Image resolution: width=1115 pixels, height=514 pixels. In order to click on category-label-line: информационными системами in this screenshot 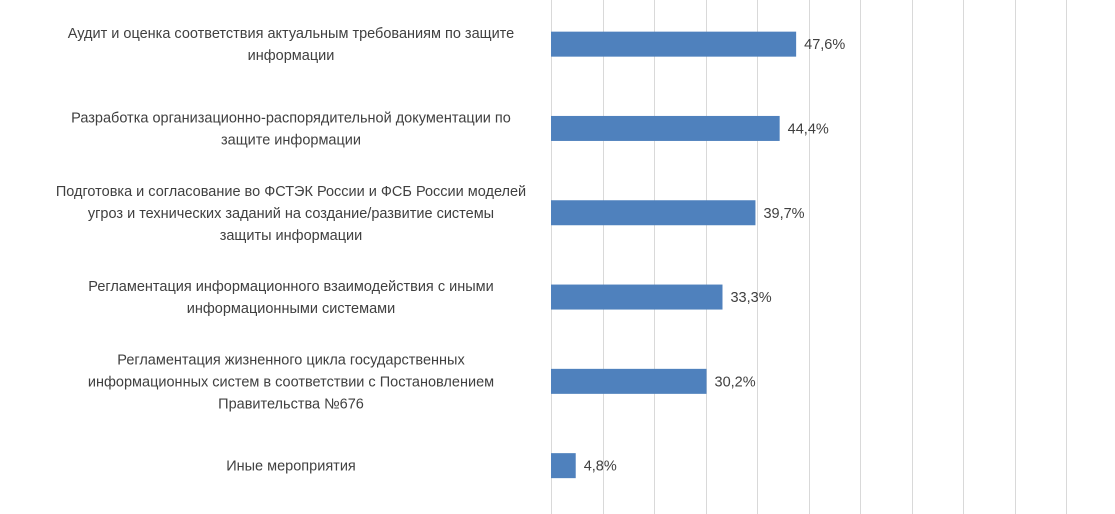, I will do `click(291, 309)`.